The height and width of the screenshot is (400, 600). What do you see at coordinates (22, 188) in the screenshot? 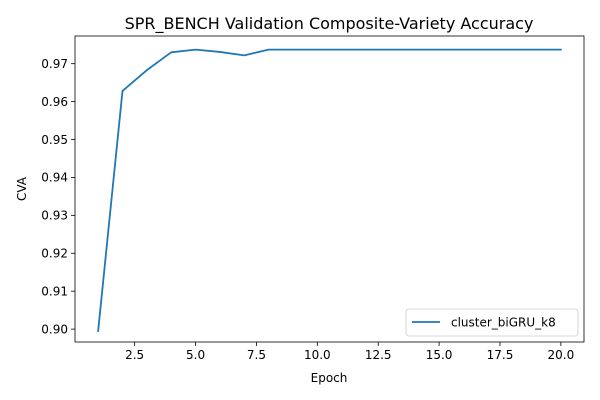
I see `y-axis-label: CVA` at bounding box center [22, 188].